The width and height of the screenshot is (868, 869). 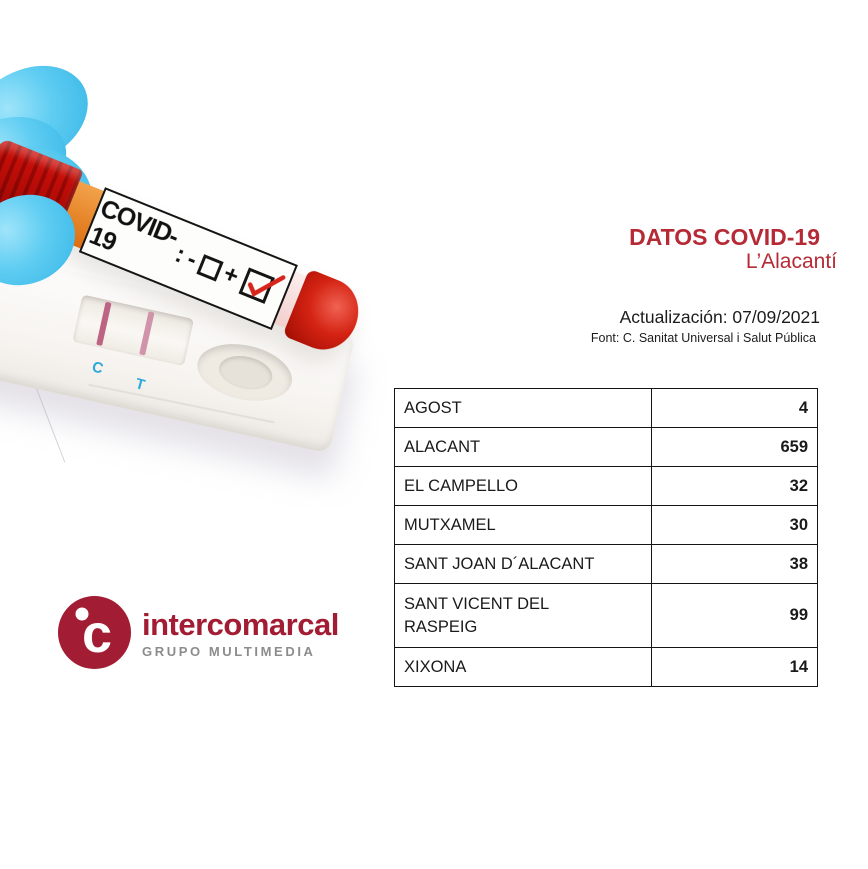 What do you see at coordinates (147, 333) in the screenshot?
I see `test-line` at bounding box center [147, 333].